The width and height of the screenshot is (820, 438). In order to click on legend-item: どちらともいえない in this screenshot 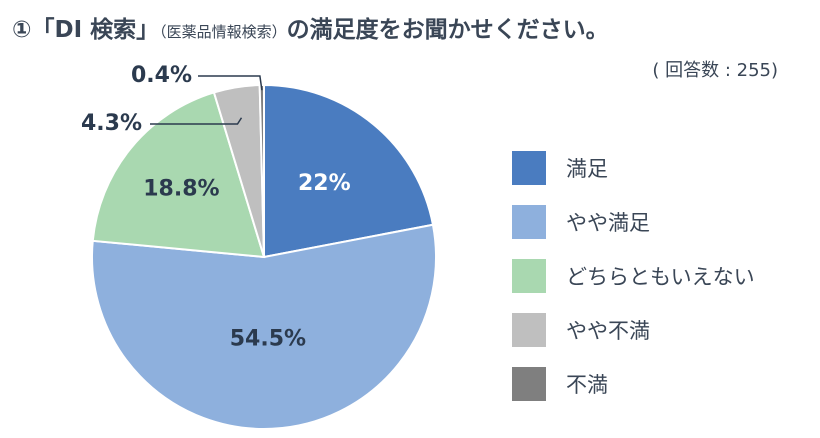, I will do `click(633, 276)`.